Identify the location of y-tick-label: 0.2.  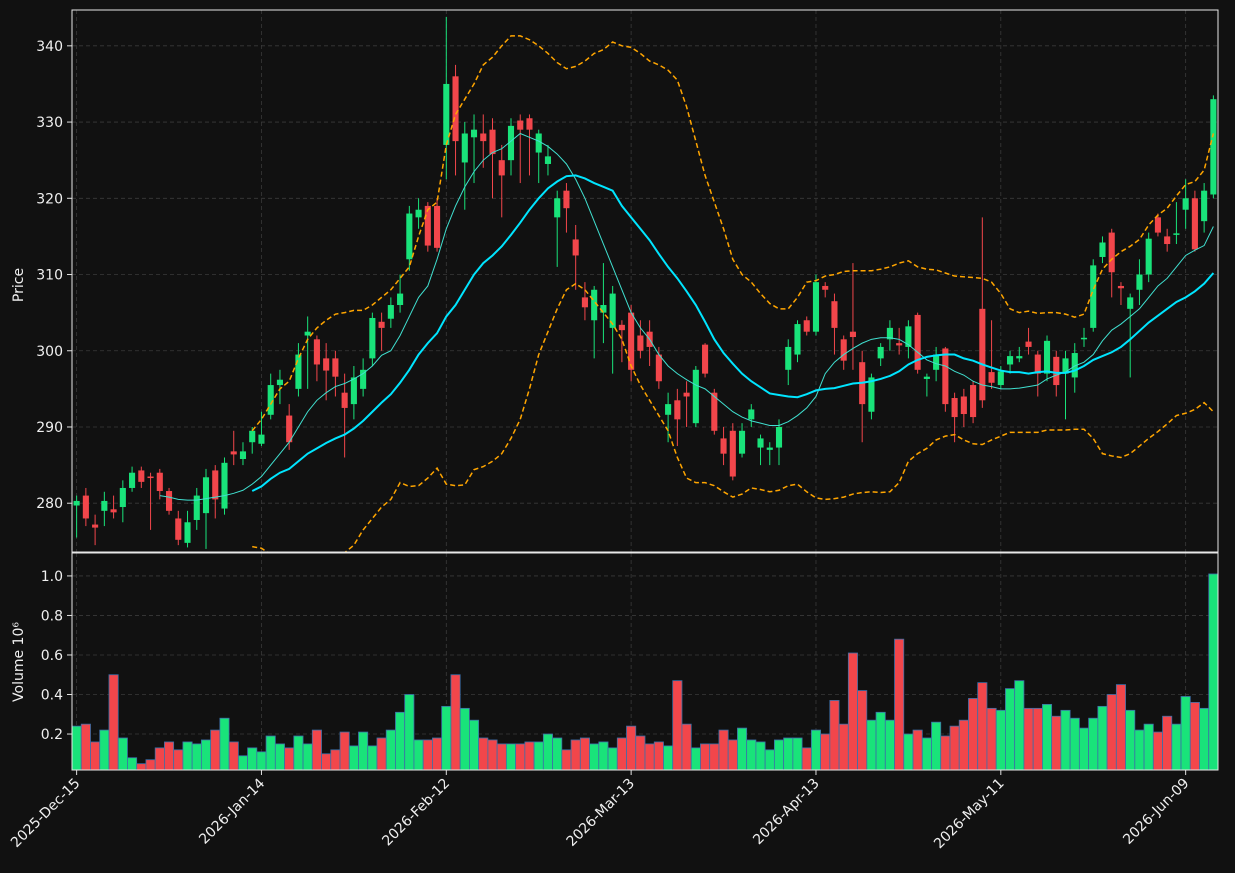
(52, 735).